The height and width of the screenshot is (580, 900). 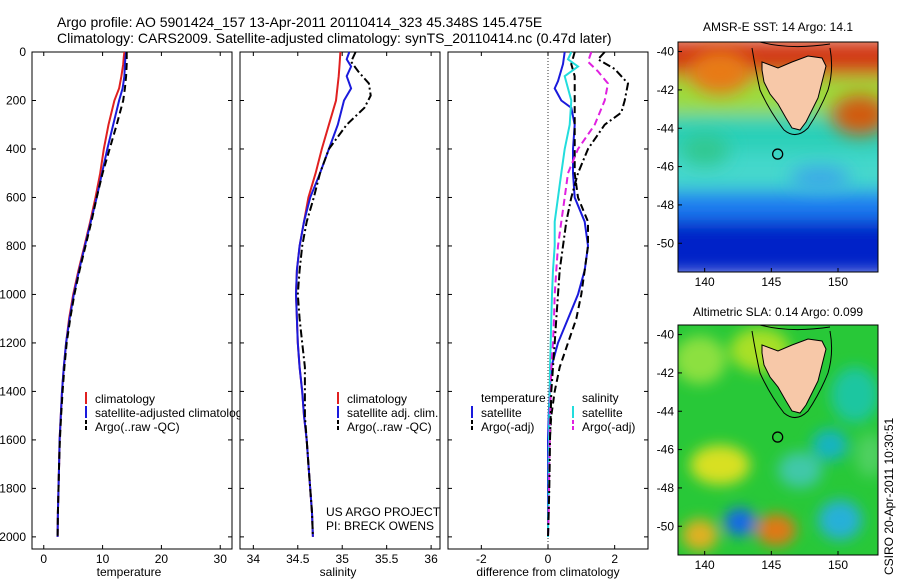 What do you see at coordinates (387, 559) in the screenshot?
I see `x-tick-label: 35.5` at bounding box center [387, 559].